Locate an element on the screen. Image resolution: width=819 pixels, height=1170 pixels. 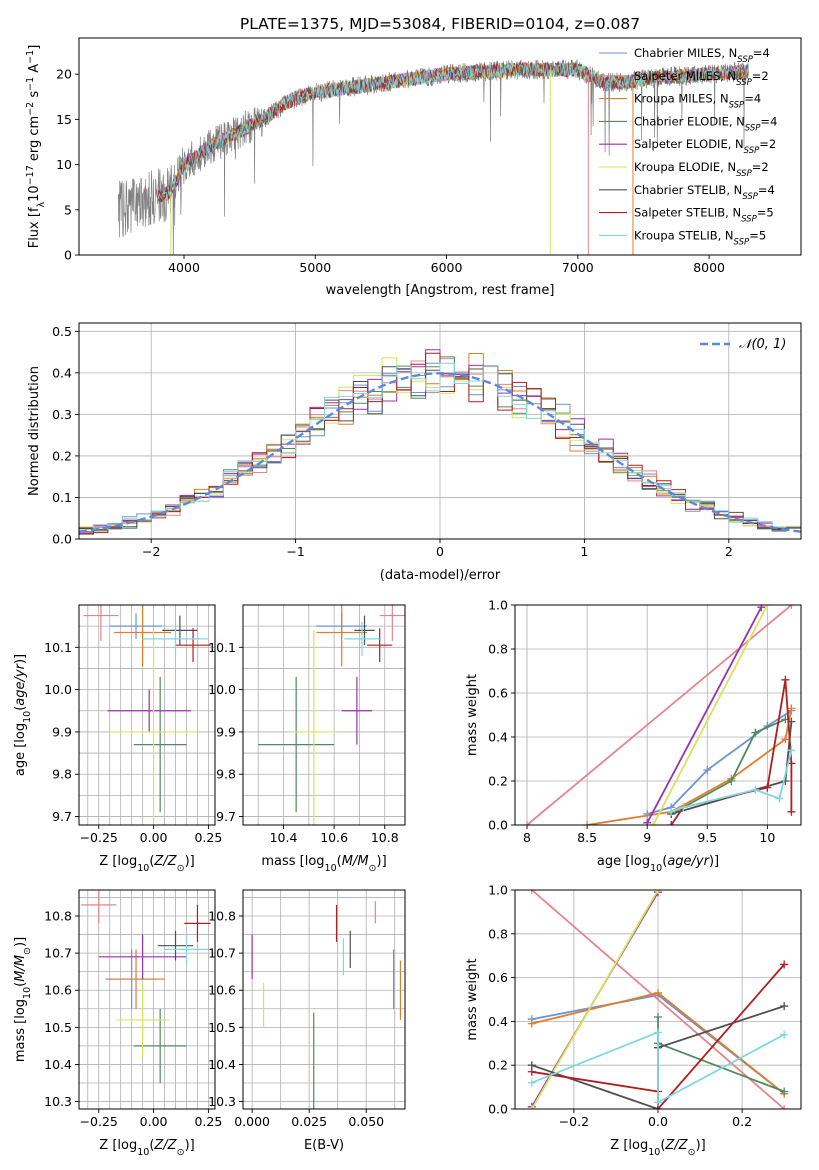
y-tick-label: 9.7 is located at coordinates (226, 816).